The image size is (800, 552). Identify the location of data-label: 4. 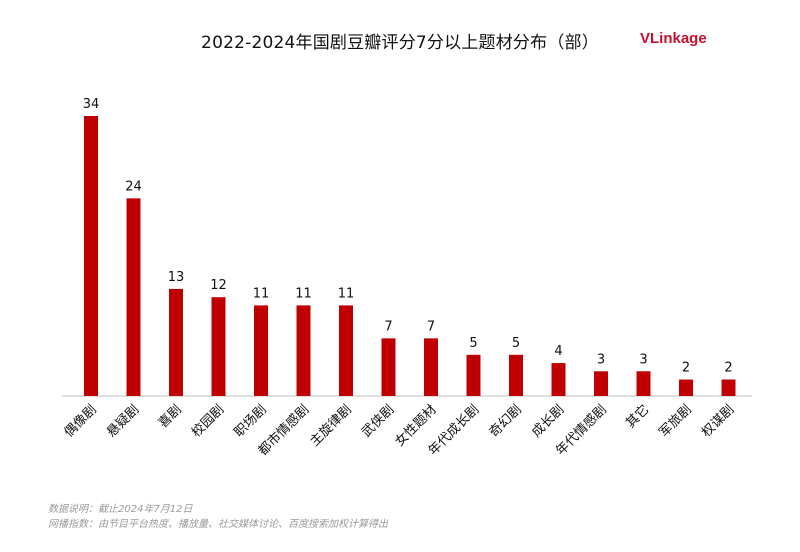
(558, 351).